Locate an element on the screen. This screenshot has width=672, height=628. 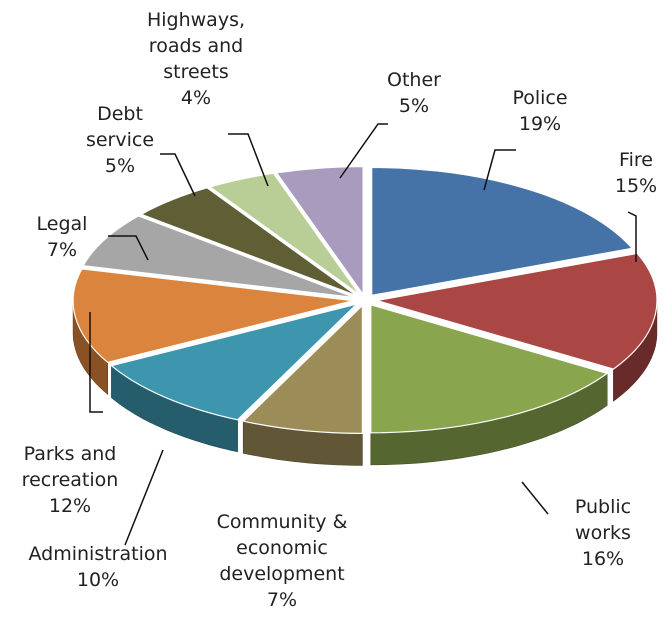
slice-label: Highways, roads and streets 4% is located at coordinates (196, 59).